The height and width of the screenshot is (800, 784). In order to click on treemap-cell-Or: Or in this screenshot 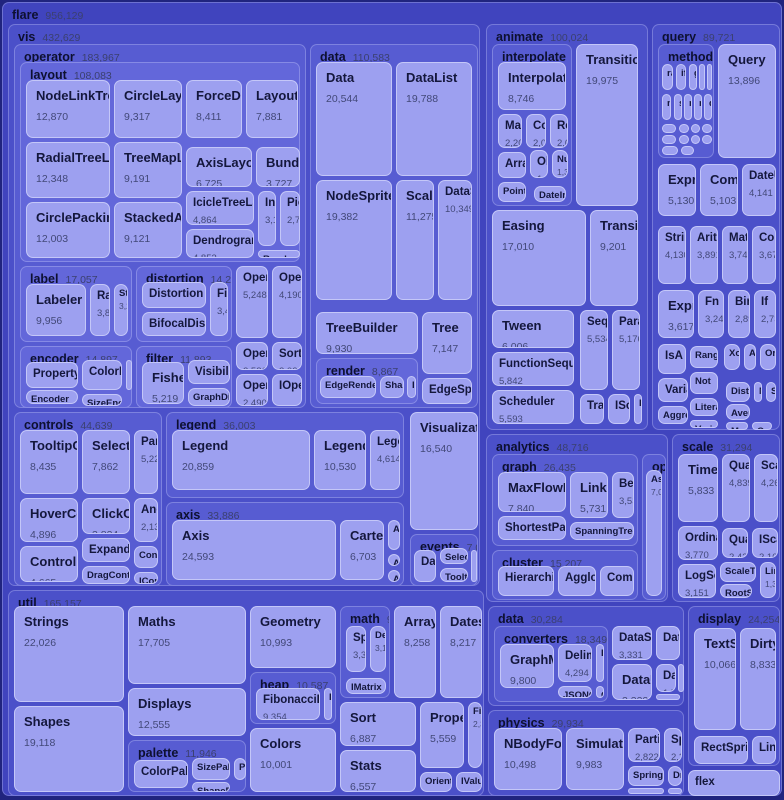, I will do `click(768, 357)`.